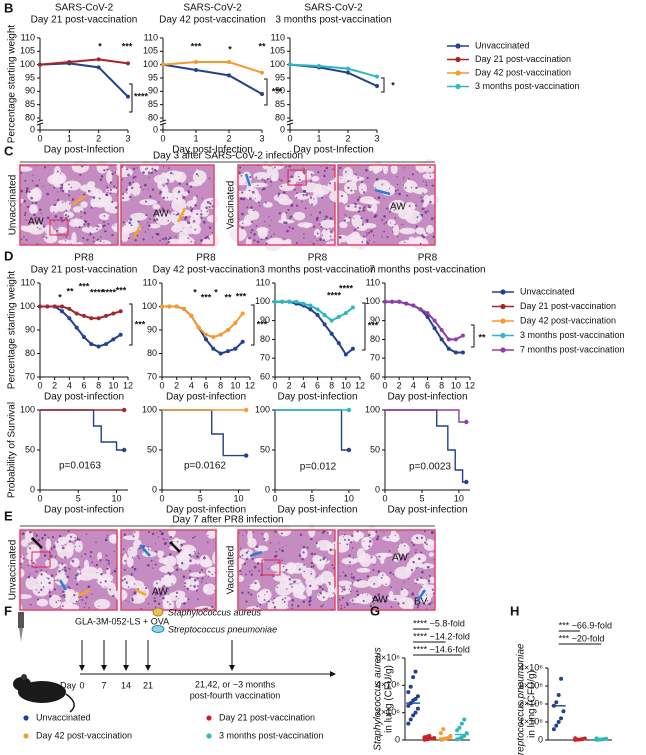 The width and height of the screenshot is (646, 755). I want to click on x-tick-label: 0, so click(289, 138).